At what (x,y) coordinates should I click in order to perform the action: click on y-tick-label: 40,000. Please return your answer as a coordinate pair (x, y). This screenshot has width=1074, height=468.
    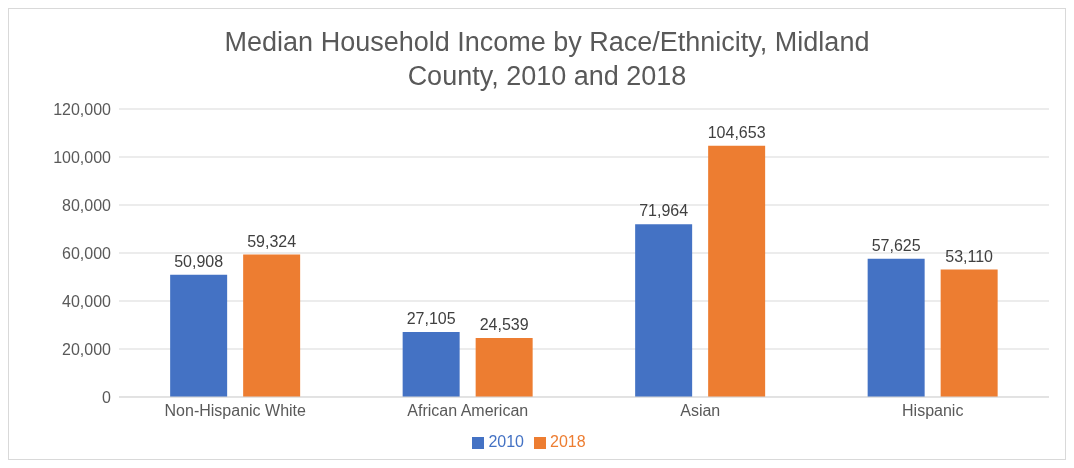
    Looking at the image, I should click on (87, 301).